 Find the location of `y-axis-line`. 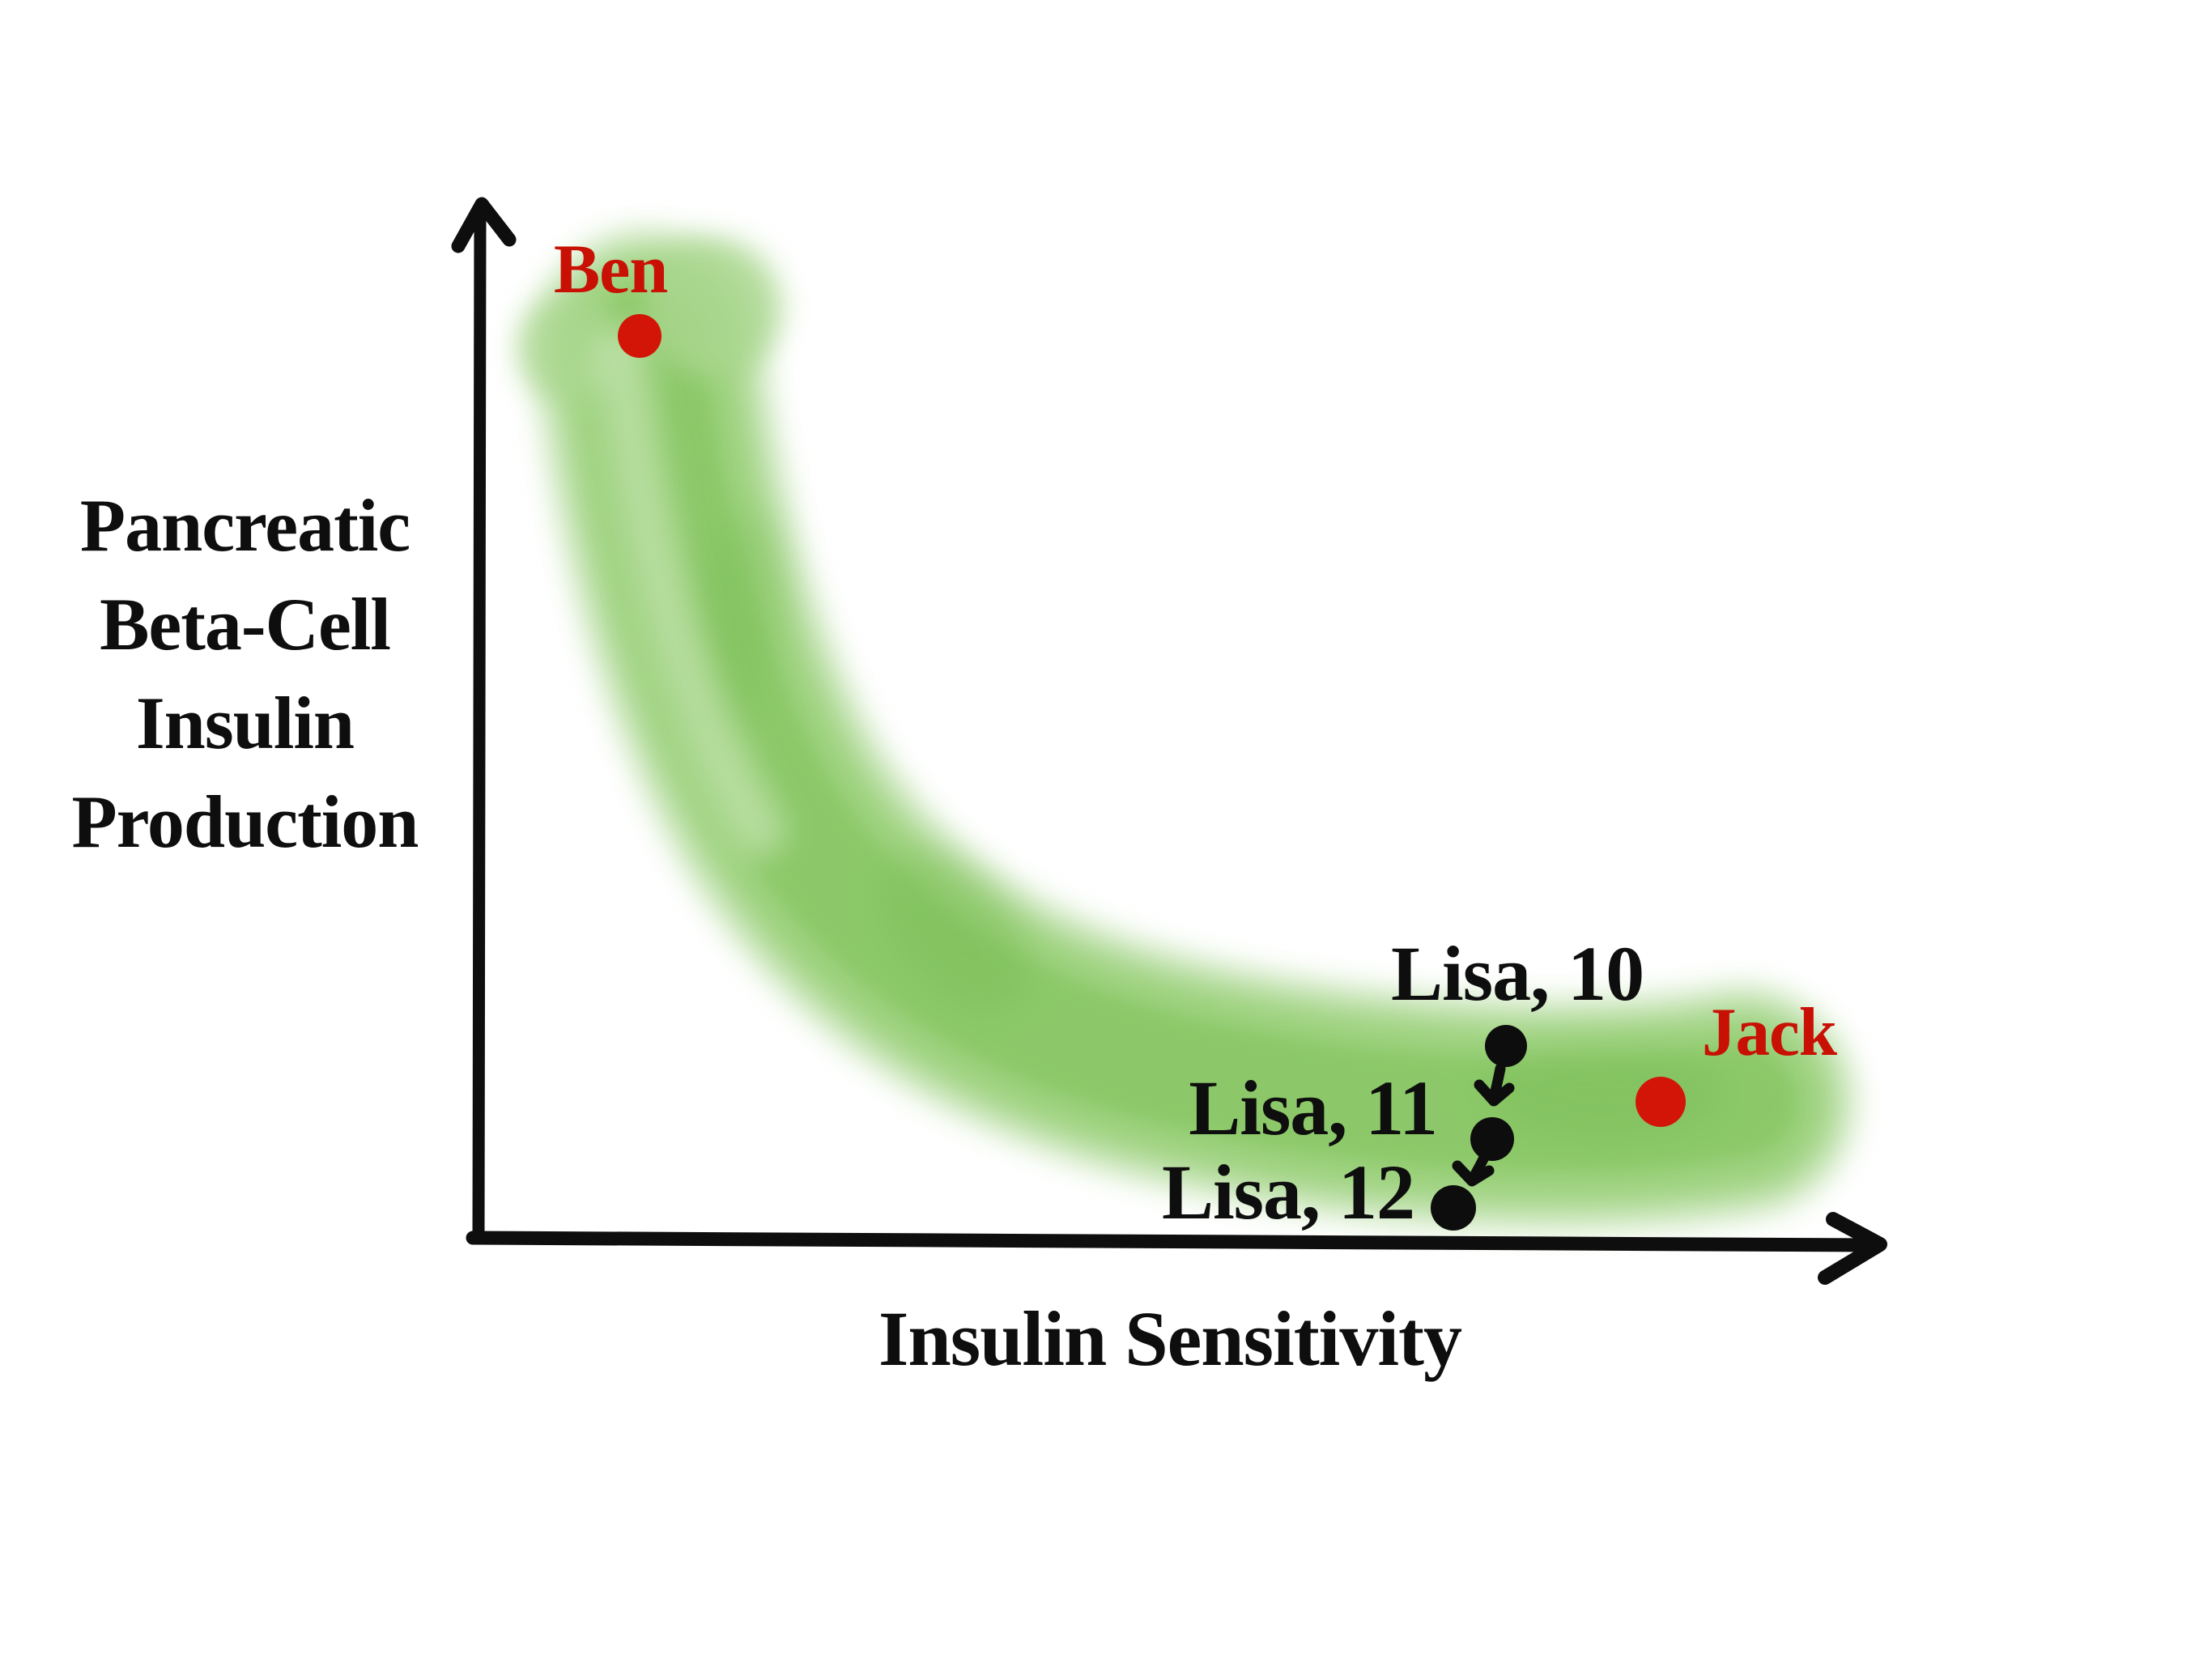

y-axis-line is located at coordinates (480, 725).